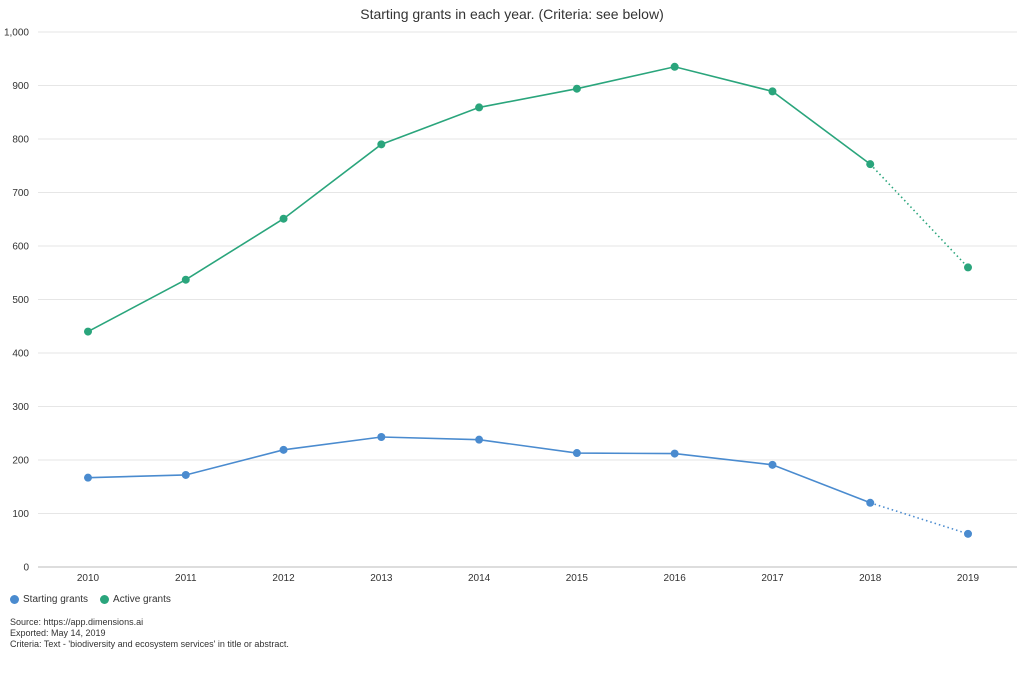 Image resolution: width=1024 pixels, height=683 pixels. What do you see at coordinates (77, 622) in the screenshot?
I see `footer-source: Source: https://app.dimensions.ai` at bounding box center [77, 622].